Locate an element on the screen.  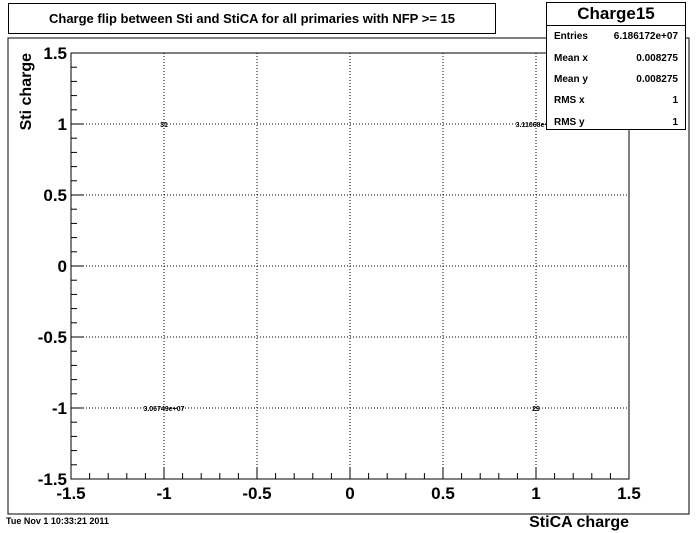
stats-row-entries: Entries 6.186172e+07 is located at coordinates (616, 36).